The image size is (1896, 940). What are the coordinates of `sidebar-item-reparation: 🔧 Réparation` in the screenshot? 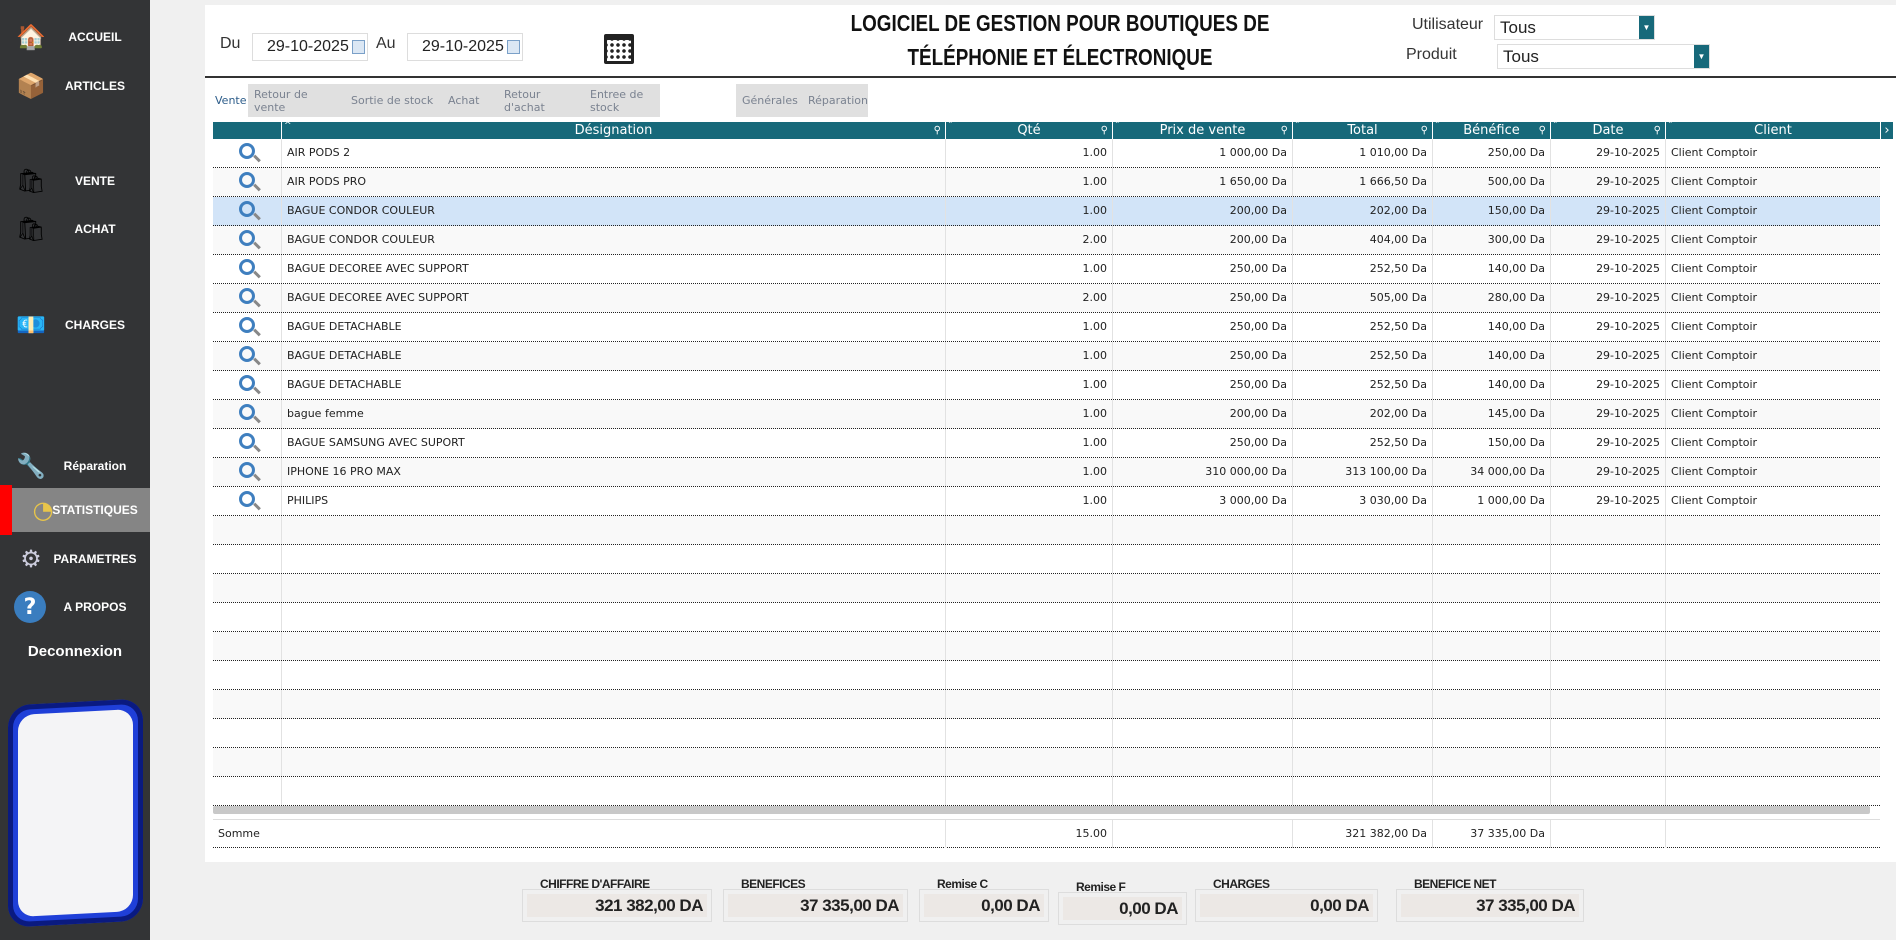 It's located at (75, 466).